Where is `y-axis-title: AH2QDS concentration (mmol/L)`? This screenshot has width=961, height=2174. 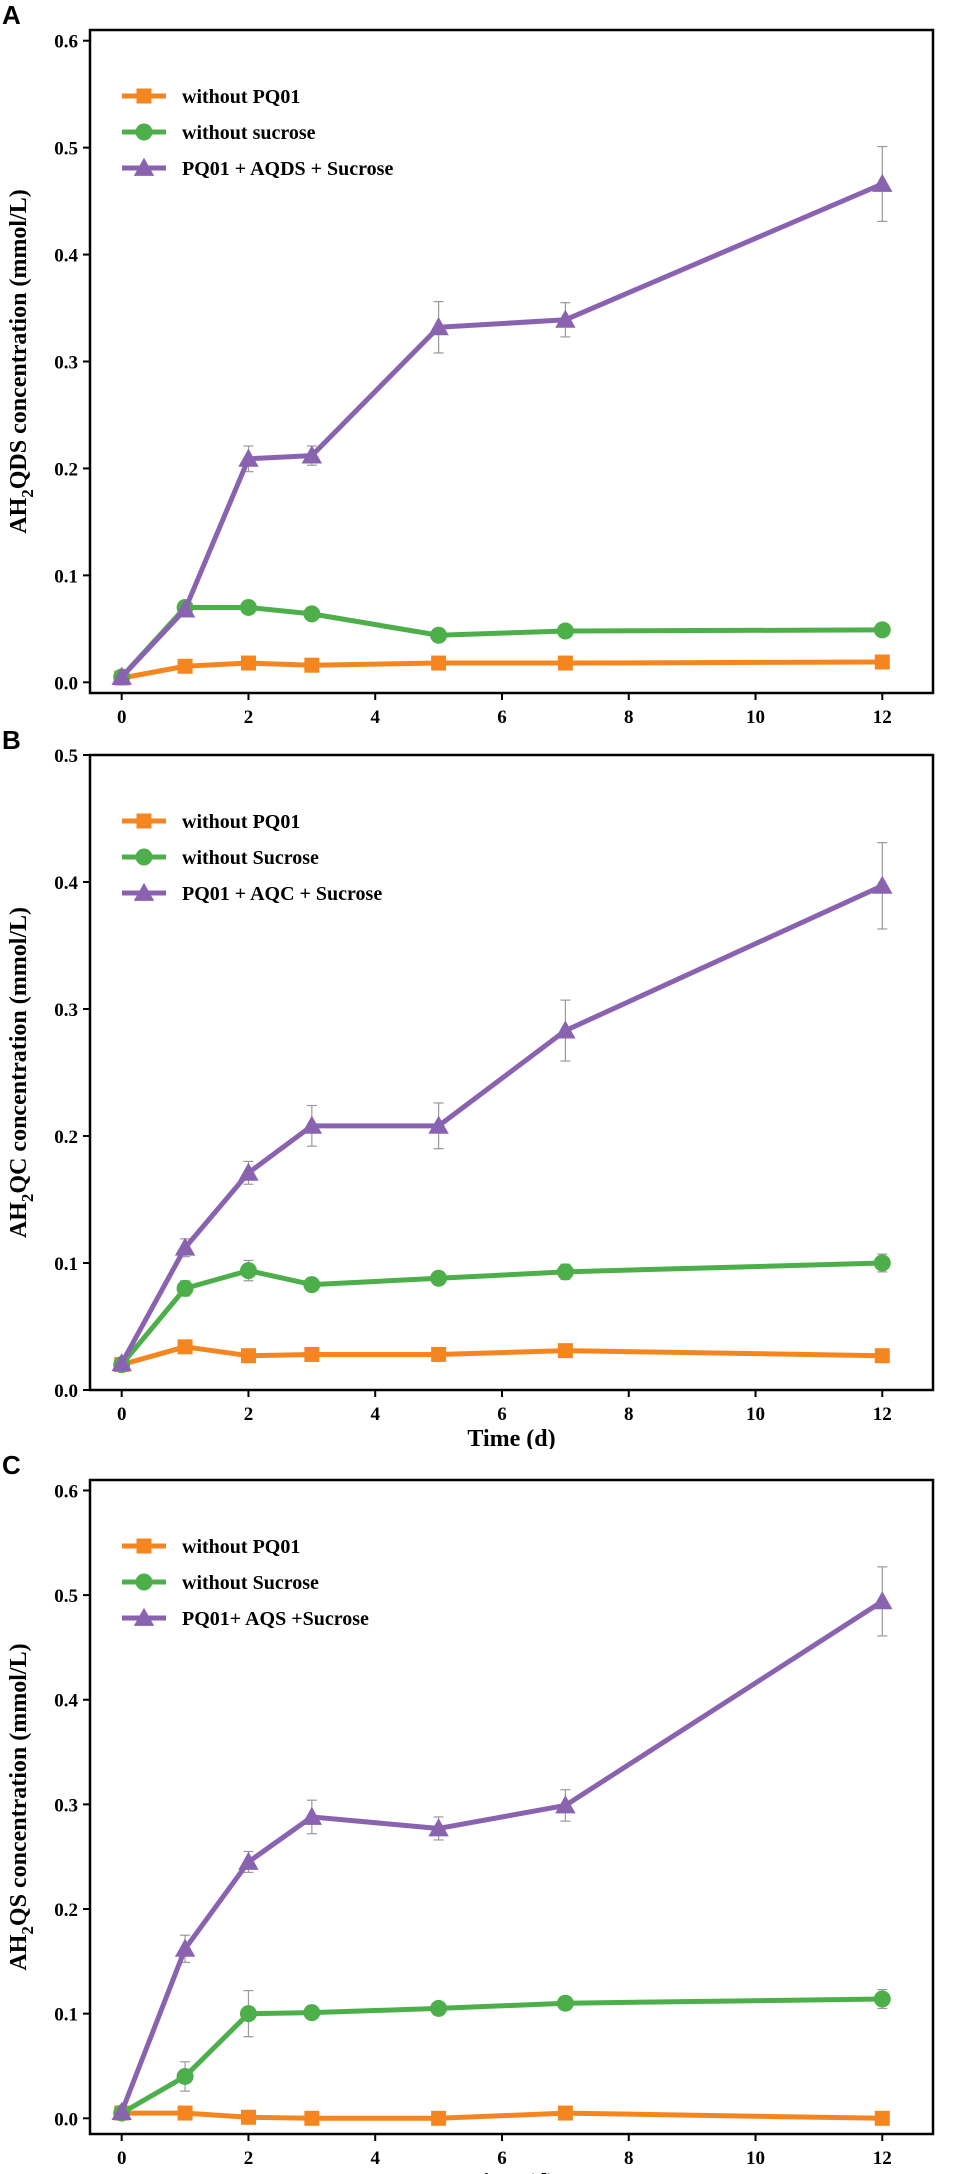
y-axis-title: AH2QDS concentration (mmol/L) is located at coordinates (21, 361).